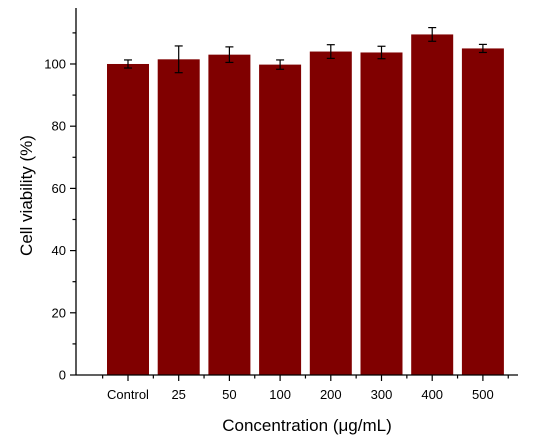  What do you see at coordinates (178, 394) in the screenshot?
I see `x-tick-label: 25` at bounding box center [178, 394].